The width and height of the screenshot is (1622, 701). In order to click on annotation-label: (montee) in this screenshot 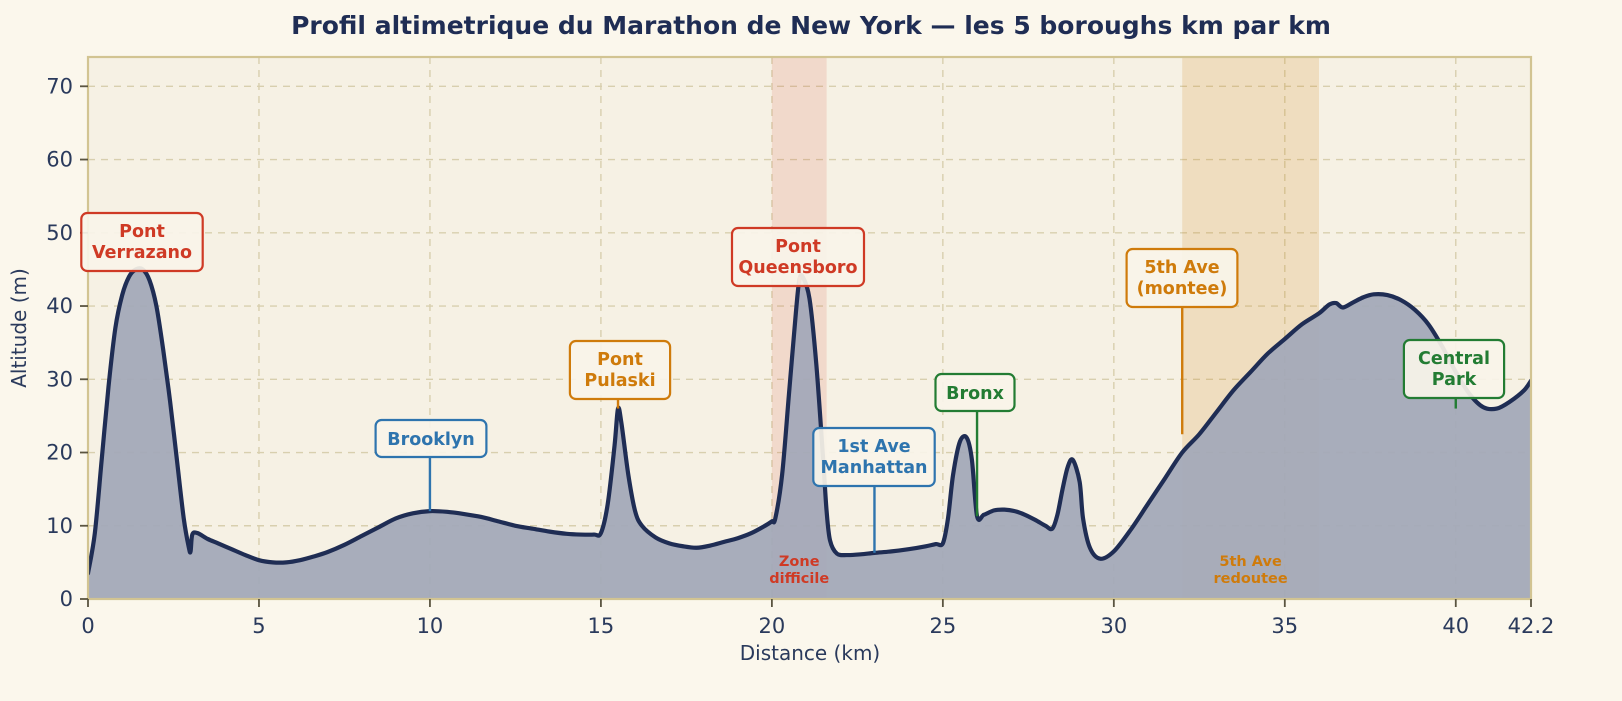, I will do `click(1182, 289)`.